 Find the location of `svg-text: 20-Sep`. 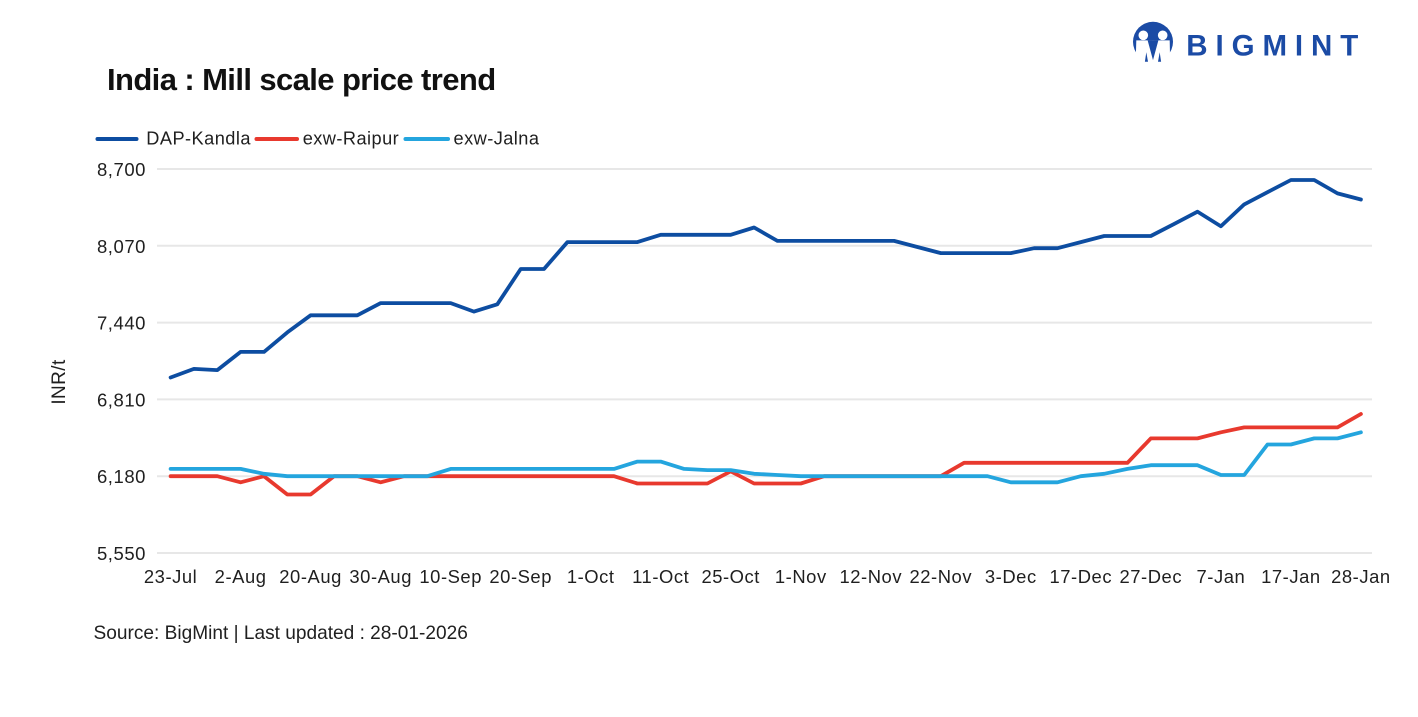

svg-text: 20-Sep is located at coordinates (520, 576).